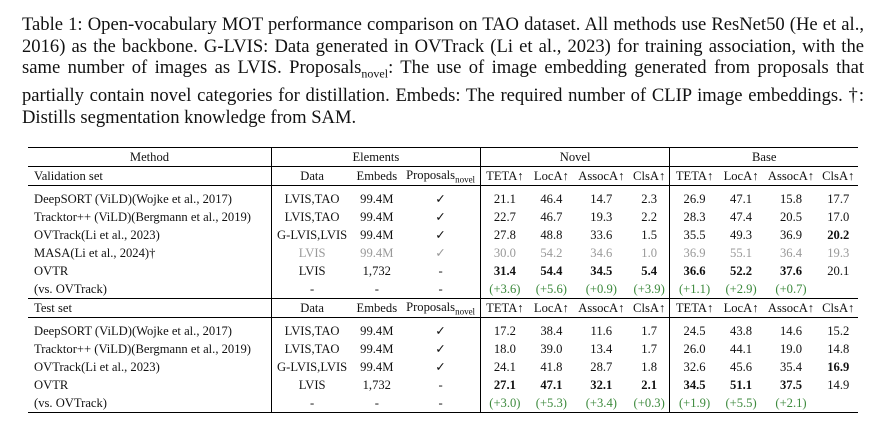 This screenshot has width=882, height=439. Describe the element at coordinates (838, 366) in the screenshot. I see `row-base-value: 16.9` at that location.